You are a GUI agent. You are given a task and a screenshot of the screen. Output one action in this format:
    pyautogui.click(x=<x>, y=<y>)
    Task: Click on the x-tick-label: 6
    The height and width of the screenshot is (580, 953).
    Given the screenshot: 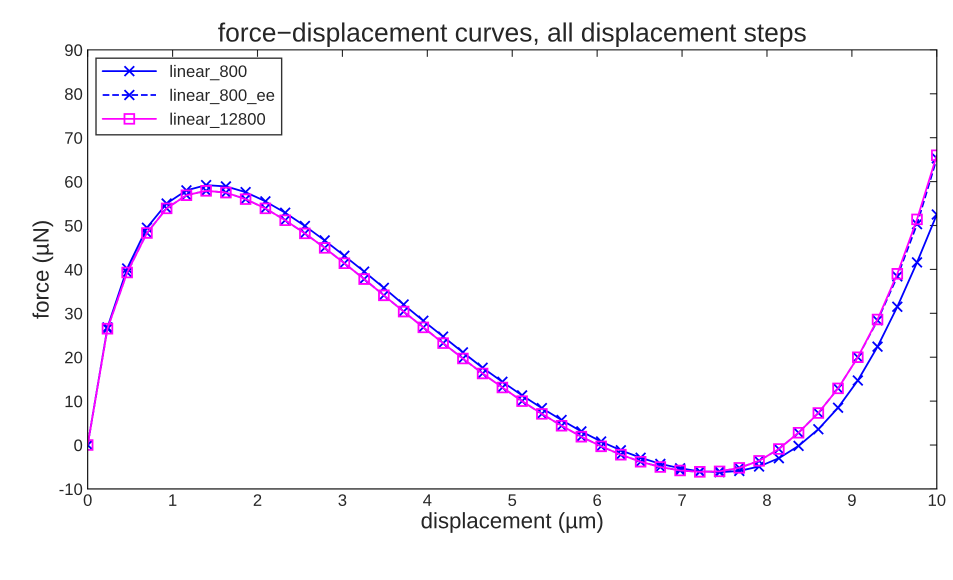 What is the action you would take?
    pyautogui.click(x=597, y=500)
    